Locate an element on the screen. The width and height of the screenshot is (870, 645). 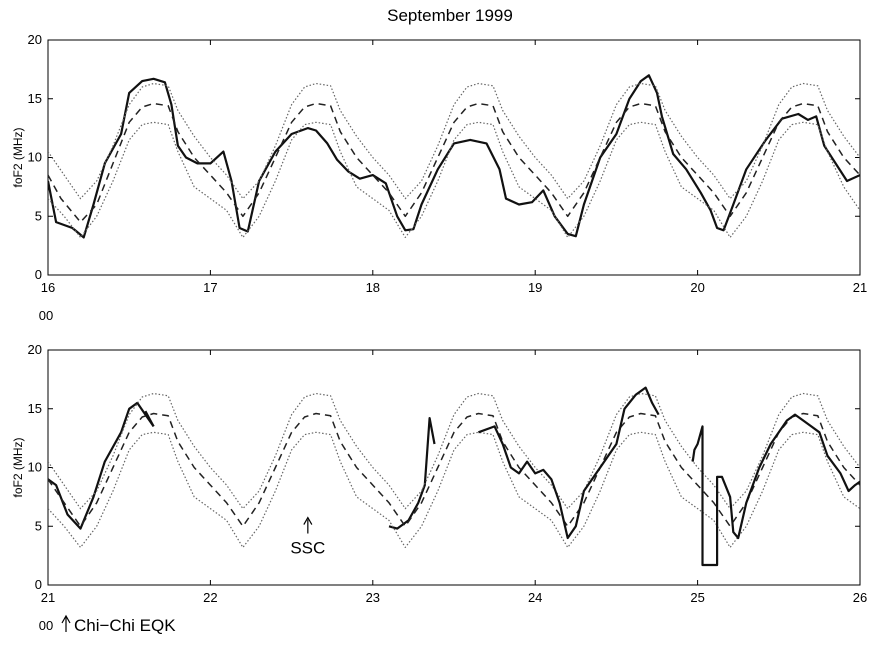
x-tick-label: 23 is located at coordinates (373, 597).